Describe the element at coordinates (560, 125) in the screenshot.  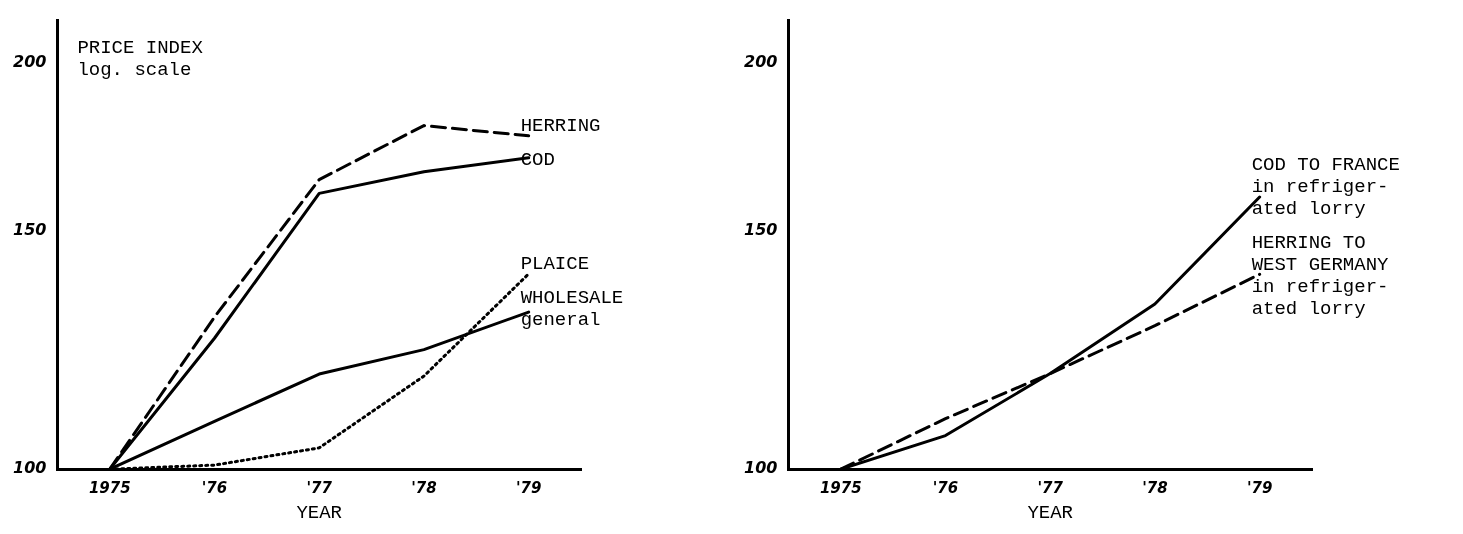
I see `series-label: HERRING` at that location.